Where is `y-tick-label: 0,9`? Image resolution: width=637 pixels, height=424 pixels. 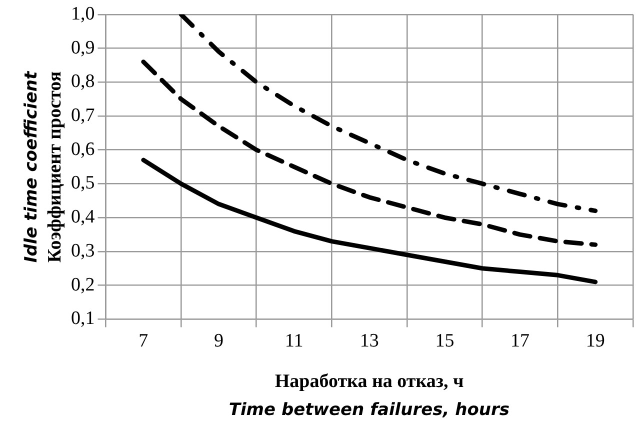
y-tick-label: 0,9 is located at coordinates (83, 47).